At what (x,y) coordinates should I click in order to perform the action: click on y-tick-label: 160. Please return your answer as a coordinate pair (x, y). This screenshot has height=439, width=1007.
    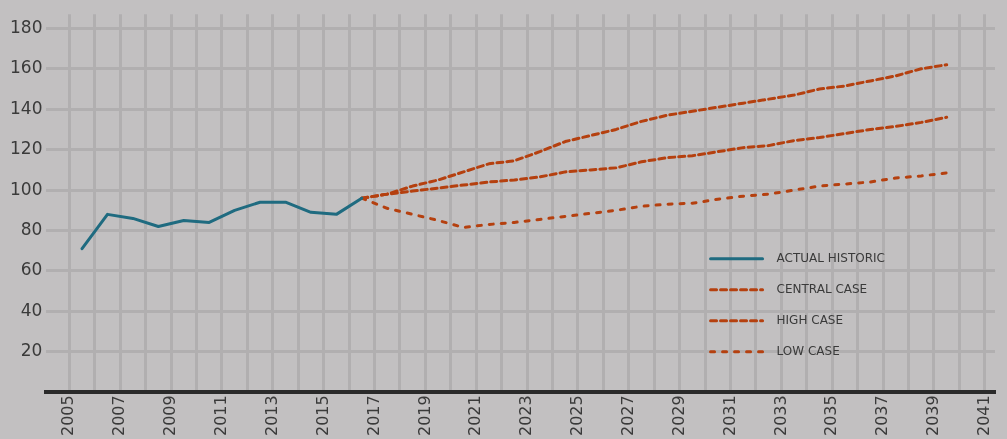
    Looking at the image, I should click on (26, 67).